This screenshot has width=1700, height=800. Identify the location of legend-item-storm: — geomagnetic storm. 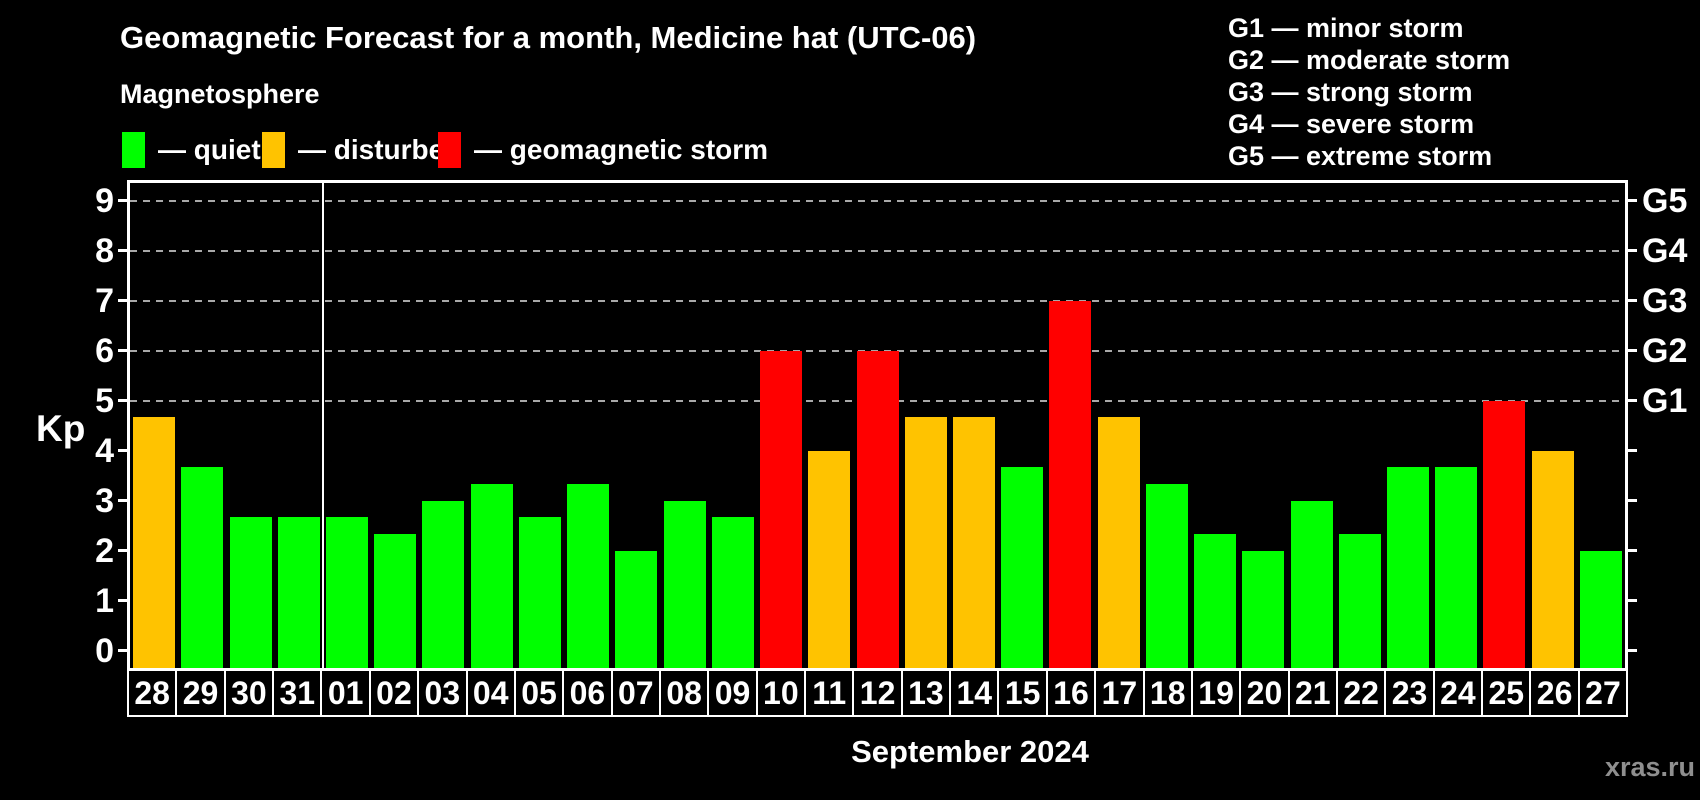
(603, 150).